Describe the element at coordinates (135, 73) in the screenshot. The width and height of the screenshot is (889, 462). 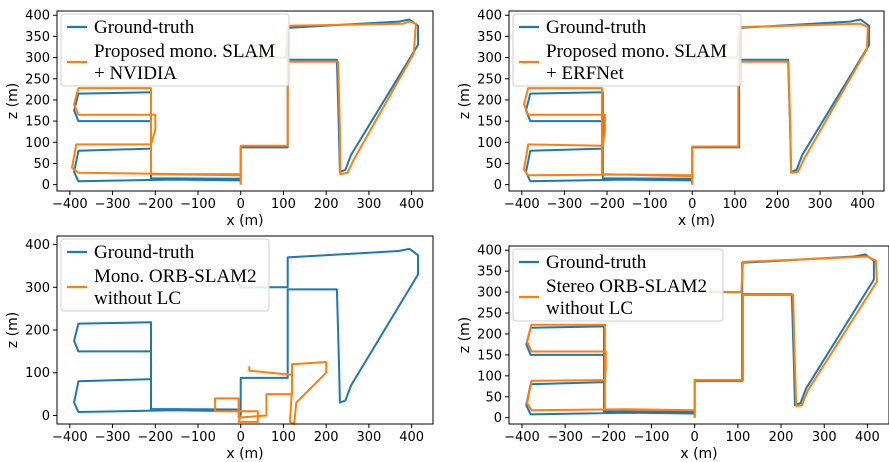
I see `legend-estimate-label-line2: + NVIDIA` at that location.